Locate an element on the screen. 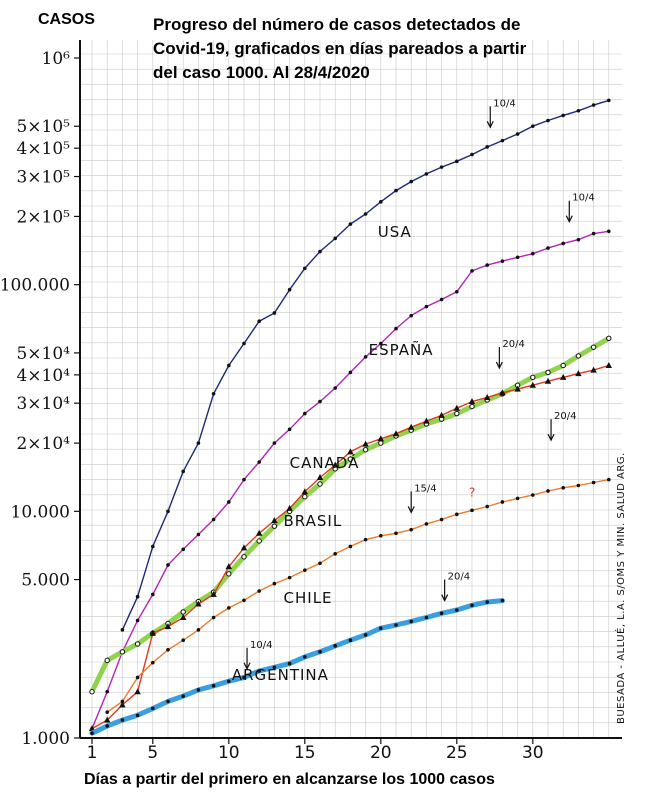 This screenshot has height=801, width=645. x-tick-label: 10 is located at coordinates (229, 753).